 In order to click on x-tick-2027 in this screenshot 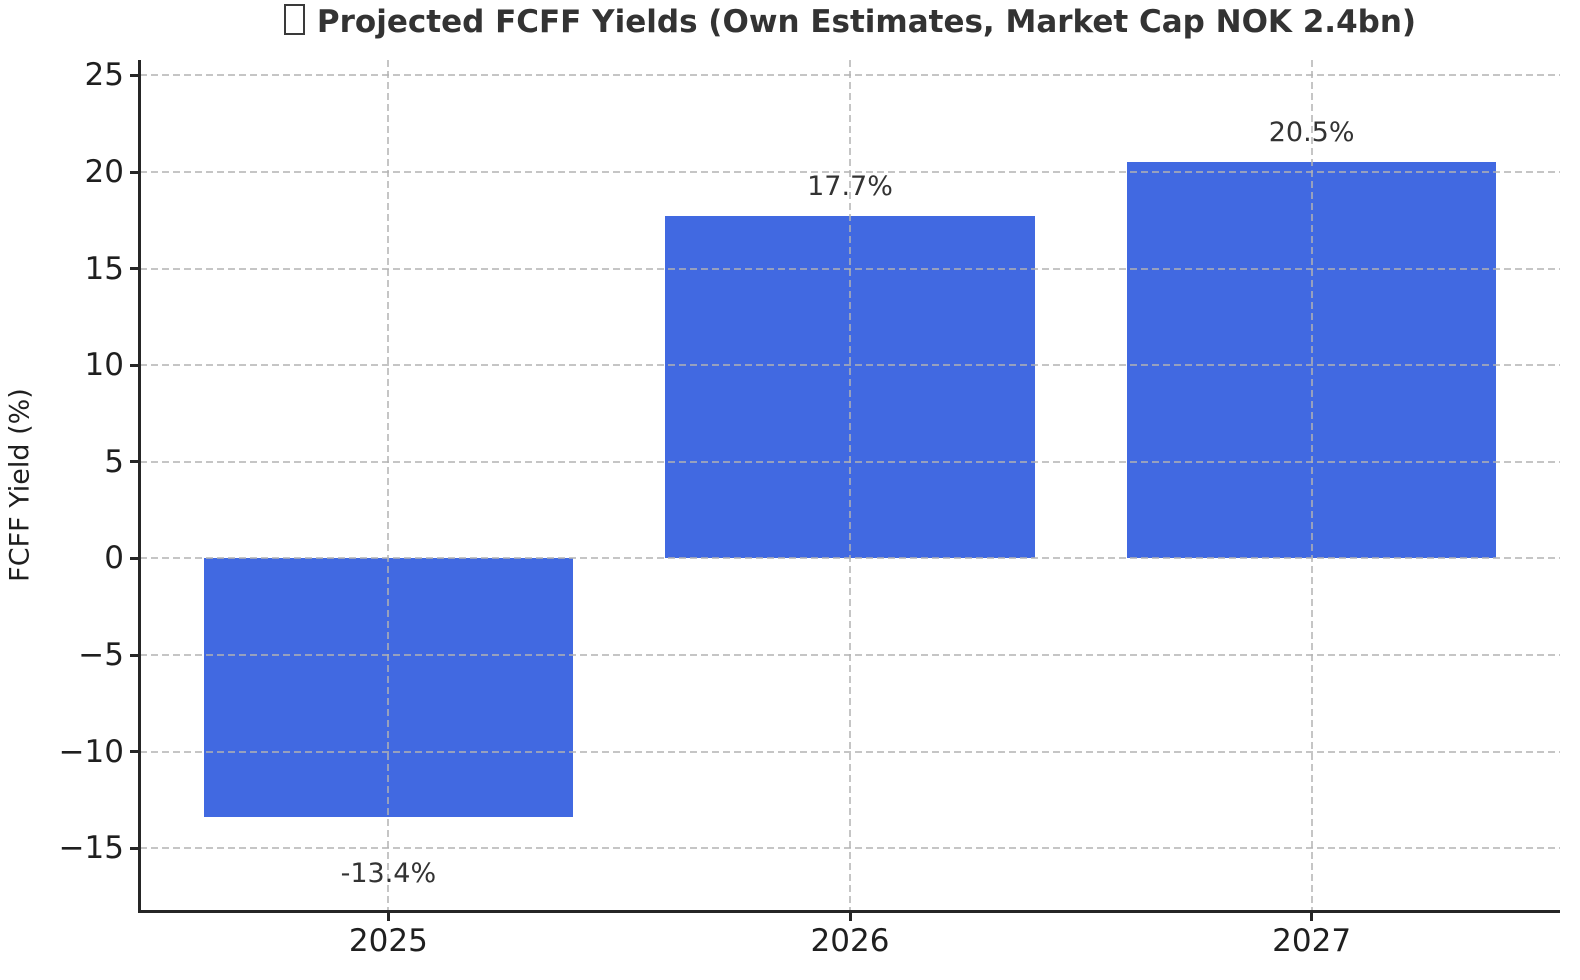, I will do `click(1312, 917)`.